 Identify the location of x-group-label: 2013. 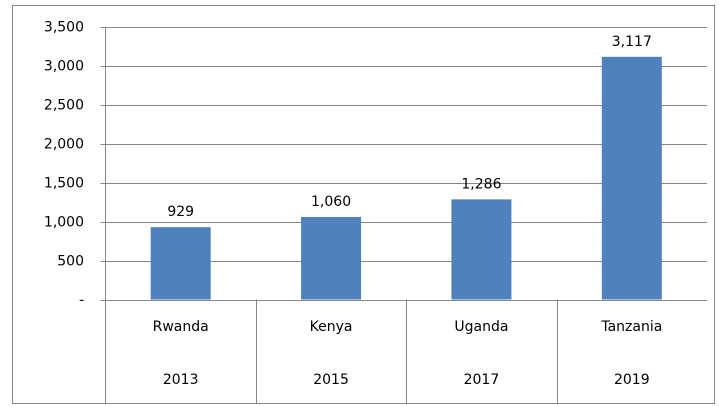
(181, 380).